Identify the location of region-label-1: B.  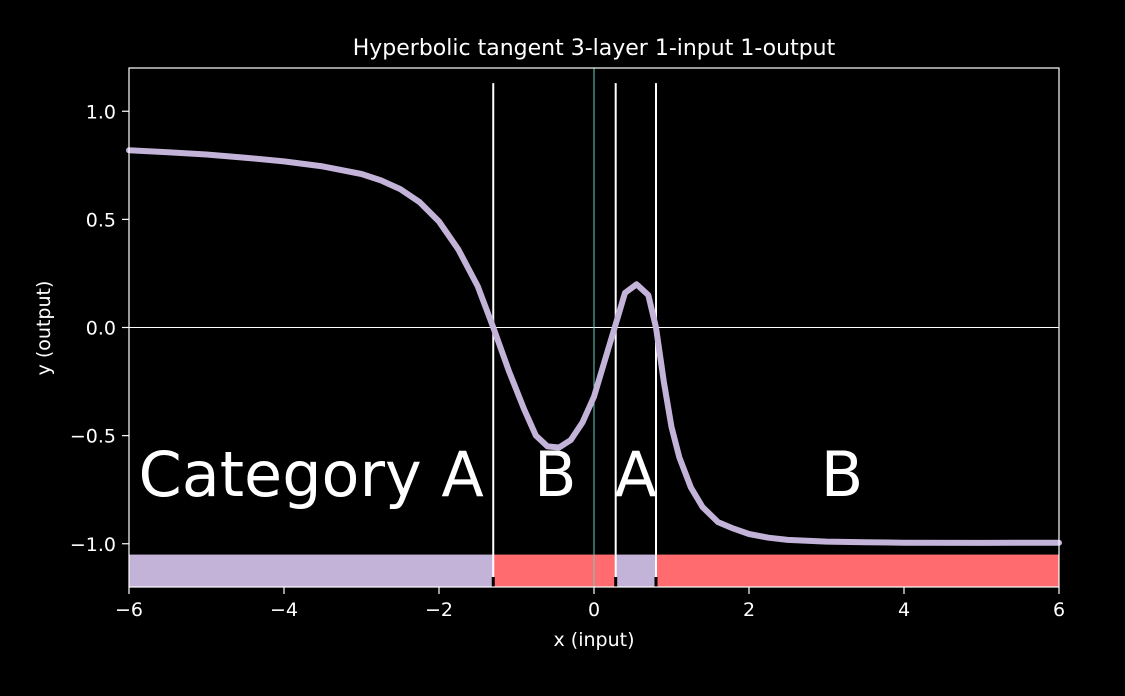
(555, 474).